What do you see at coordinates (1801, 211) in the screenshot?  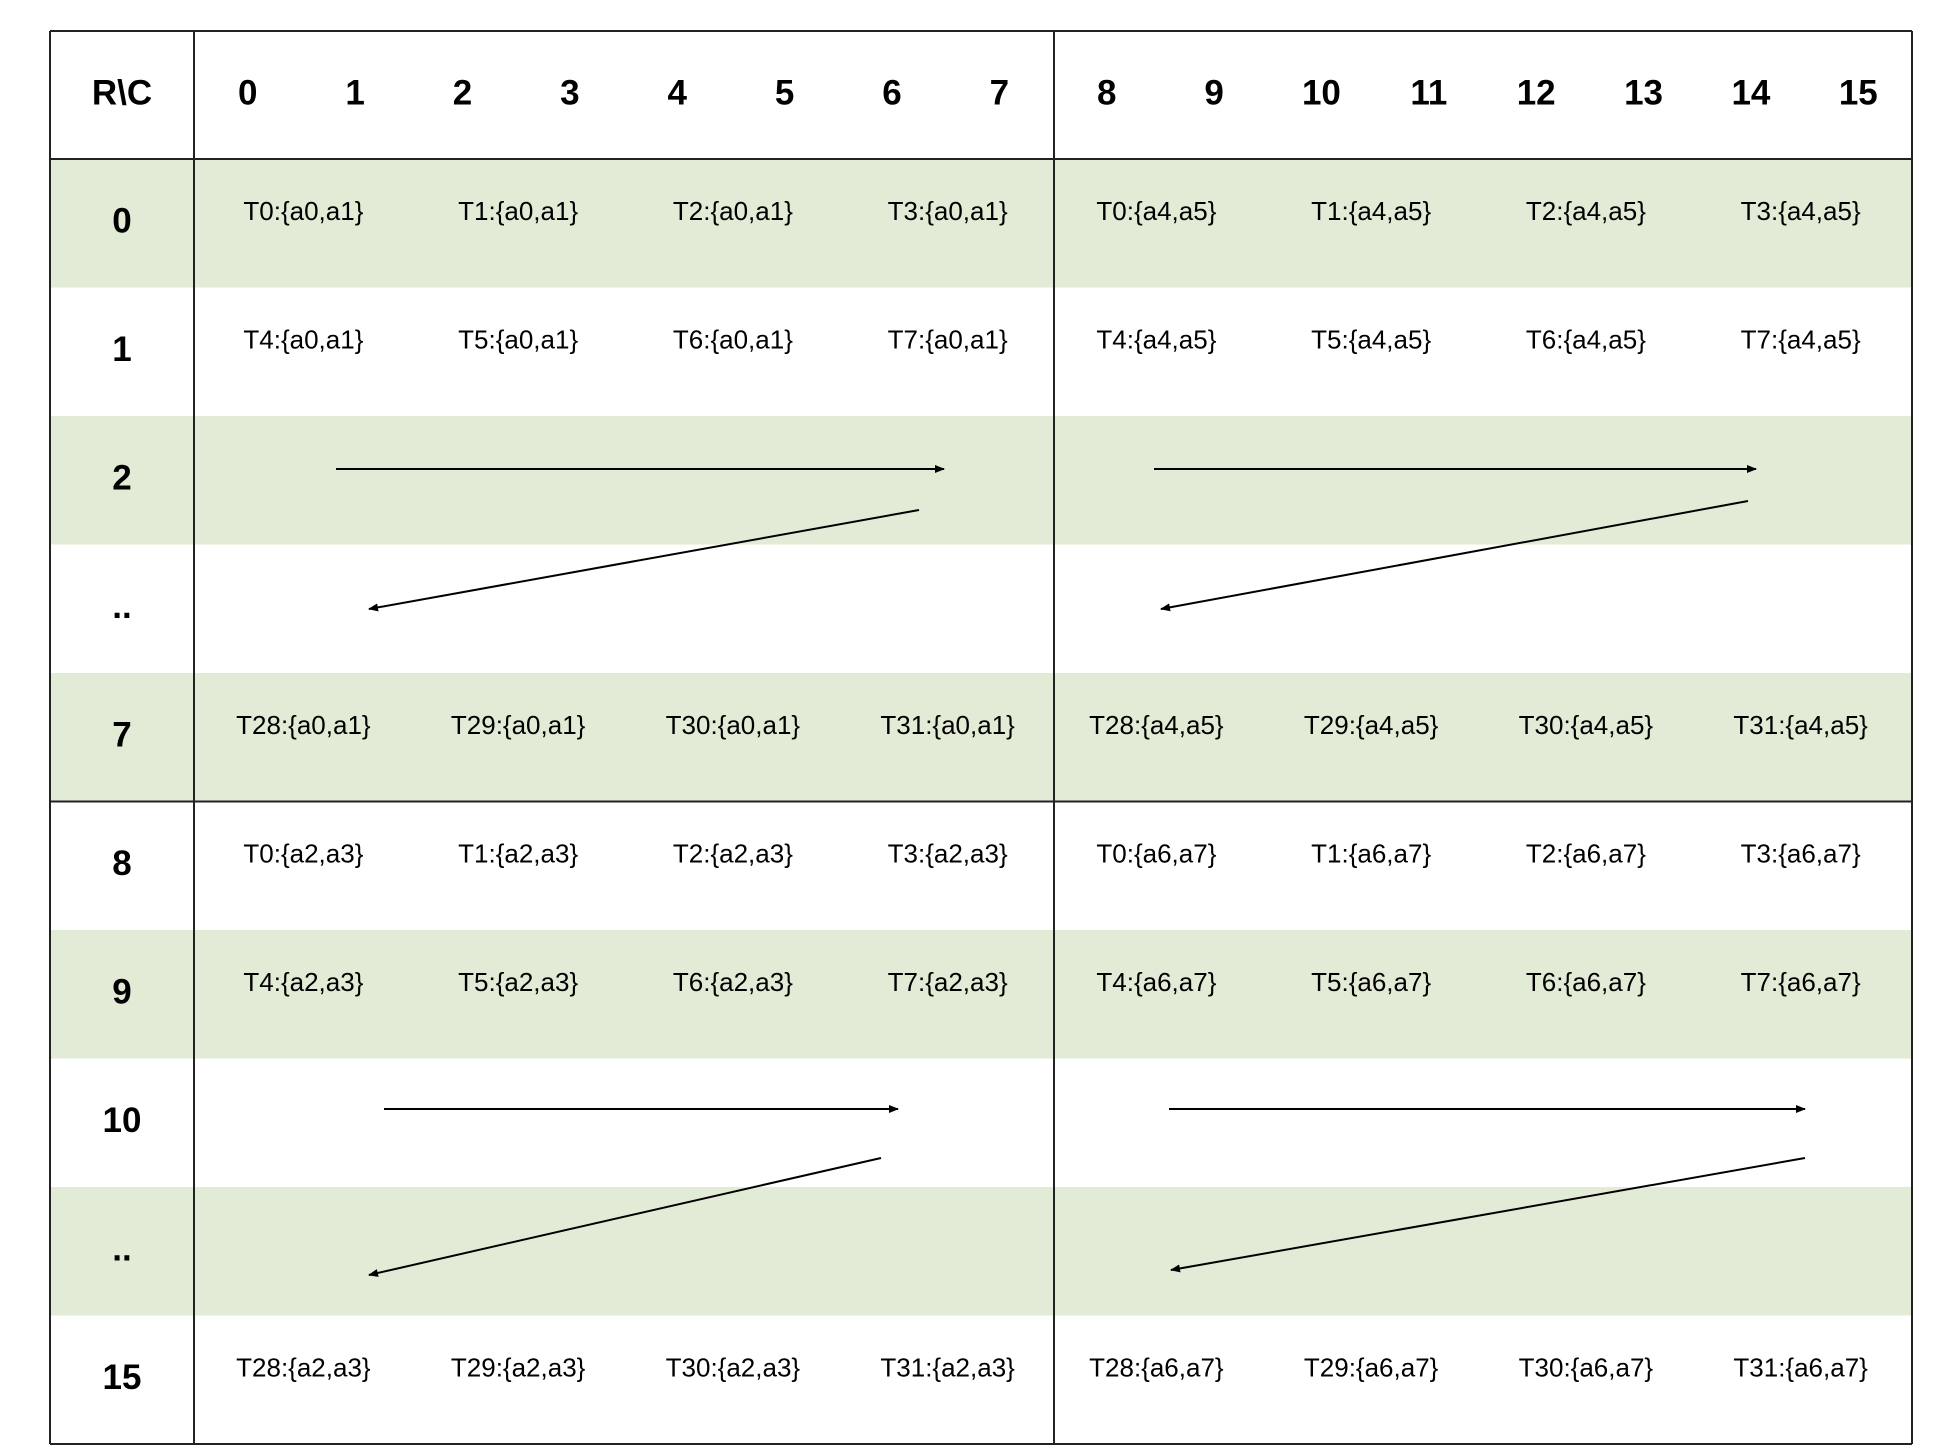 I see `cell: T3:{a4,a5}` at bounding box center [1801, 211].